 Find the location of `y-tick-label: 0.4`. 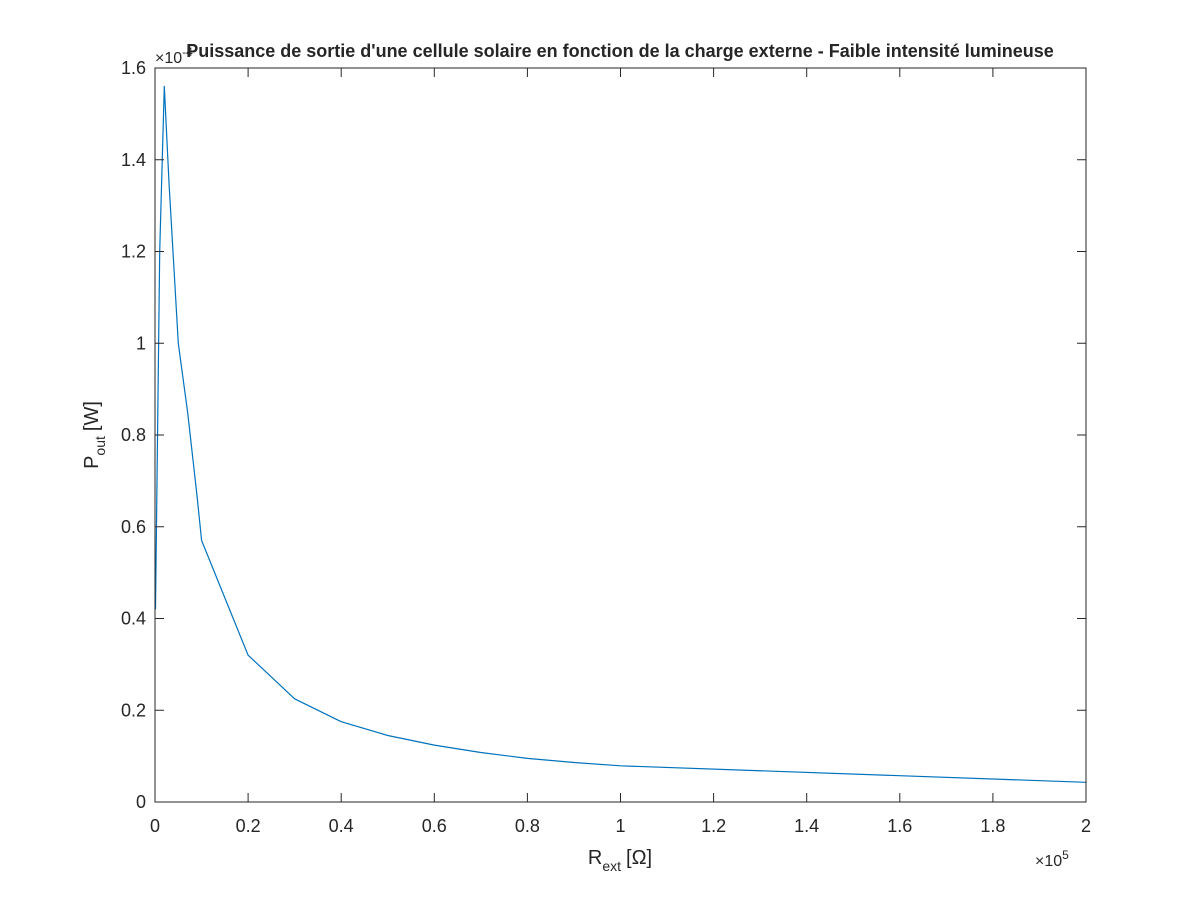

y-tick-label: 0.4 is located at coordinates (133, 619).